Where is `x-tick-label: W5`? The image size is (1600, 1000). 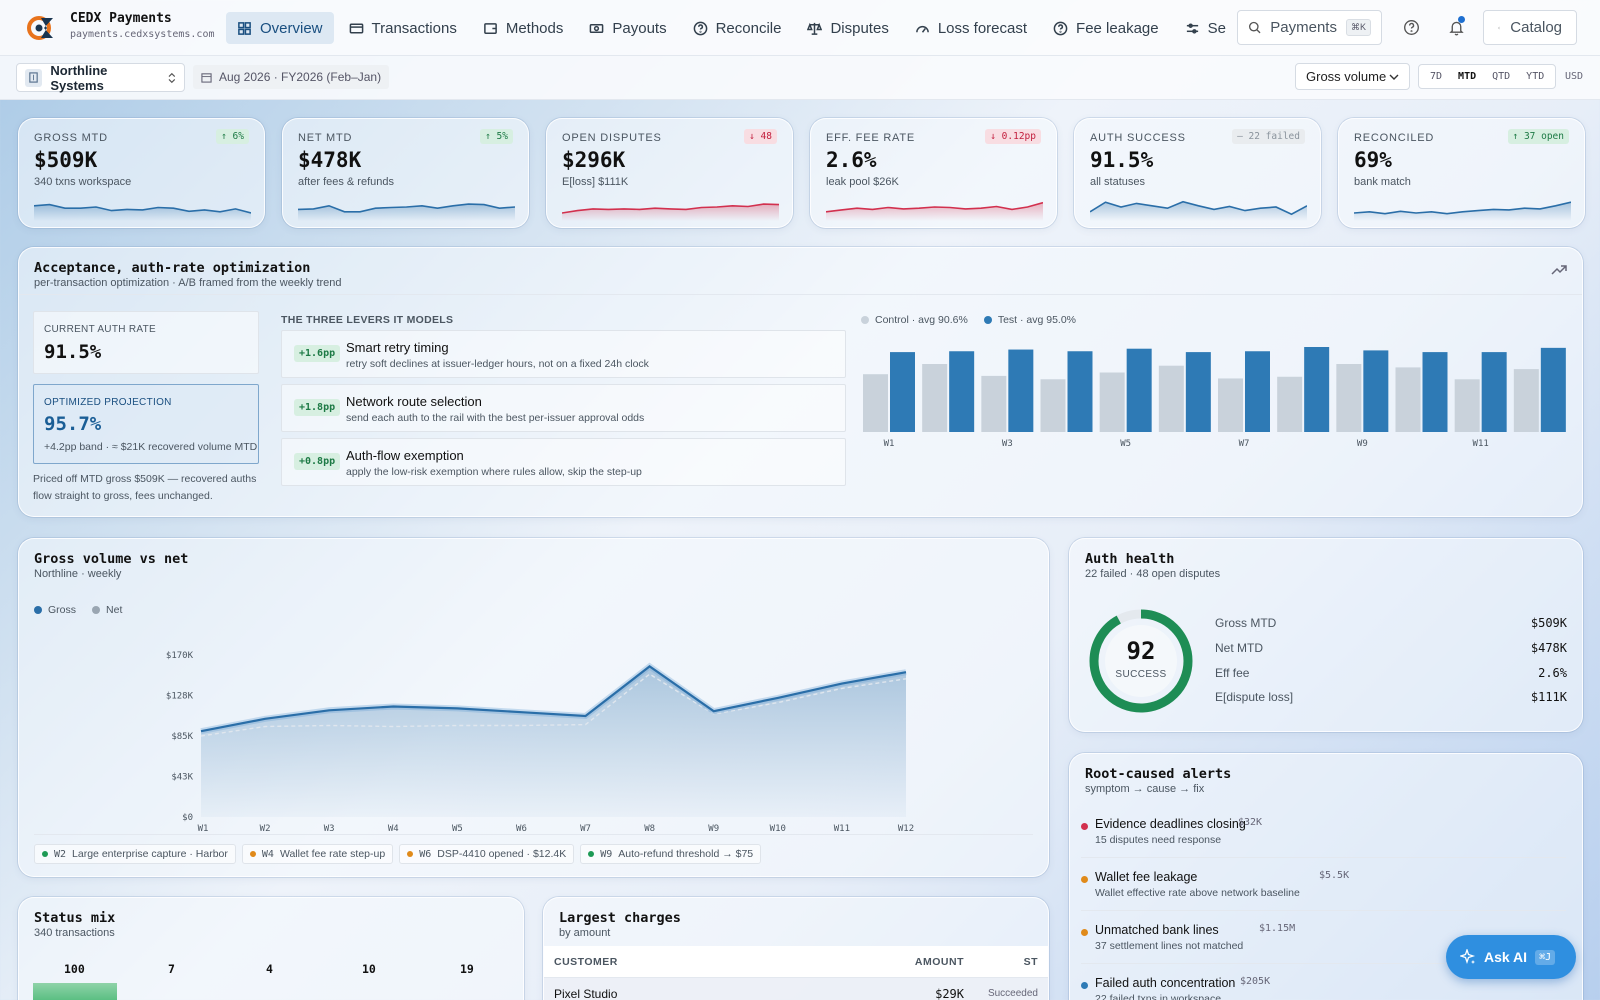 x-tick-label: W5 is located at coordinates (457, 829).